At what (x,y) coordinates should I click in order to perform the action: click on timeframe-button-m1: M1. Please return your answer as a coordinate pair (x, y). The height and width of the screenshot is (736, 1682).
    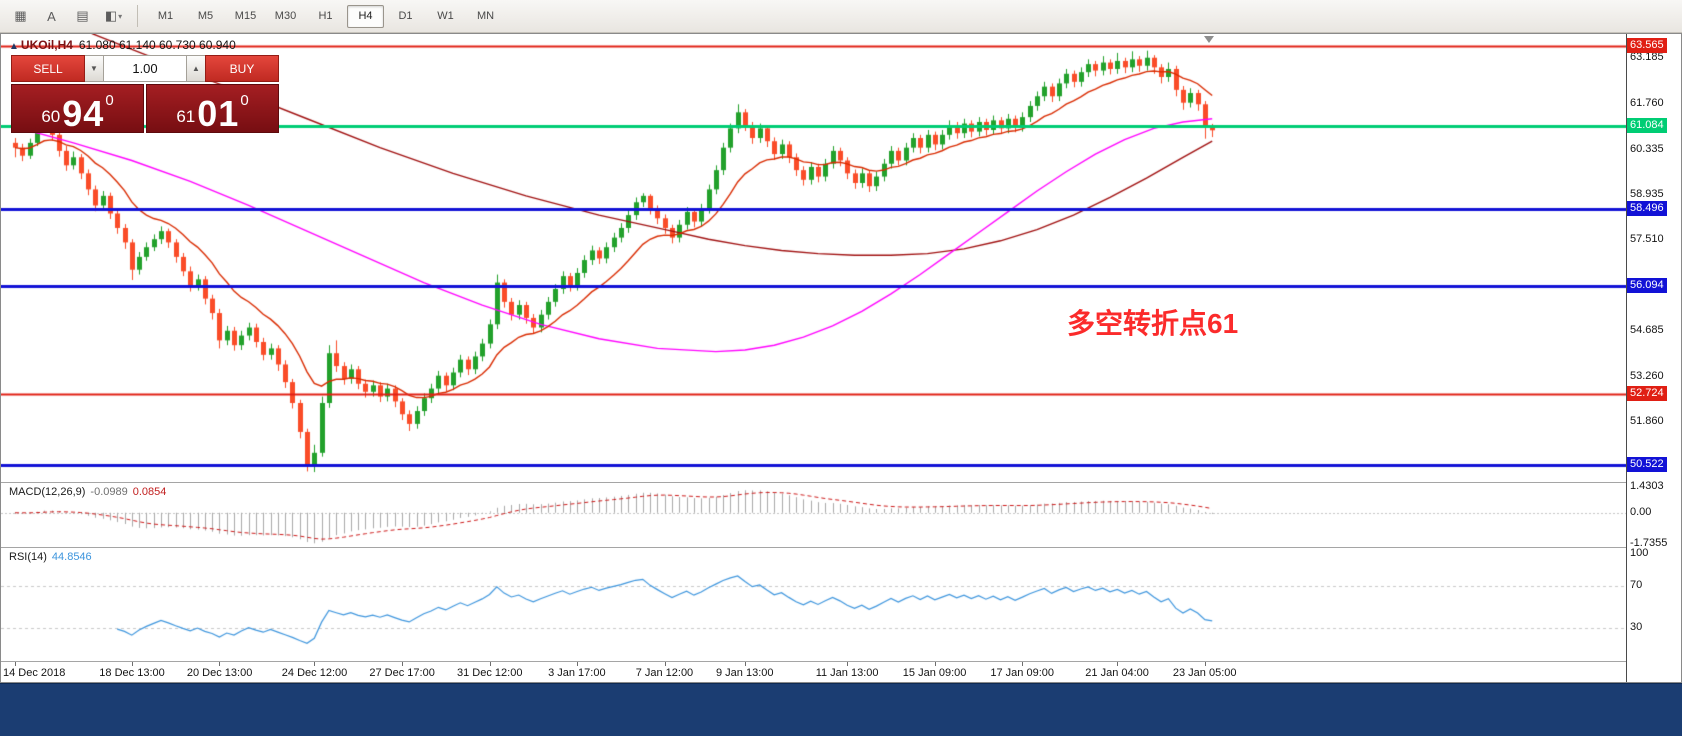
    Looking at the image, I should click on (165, 16).